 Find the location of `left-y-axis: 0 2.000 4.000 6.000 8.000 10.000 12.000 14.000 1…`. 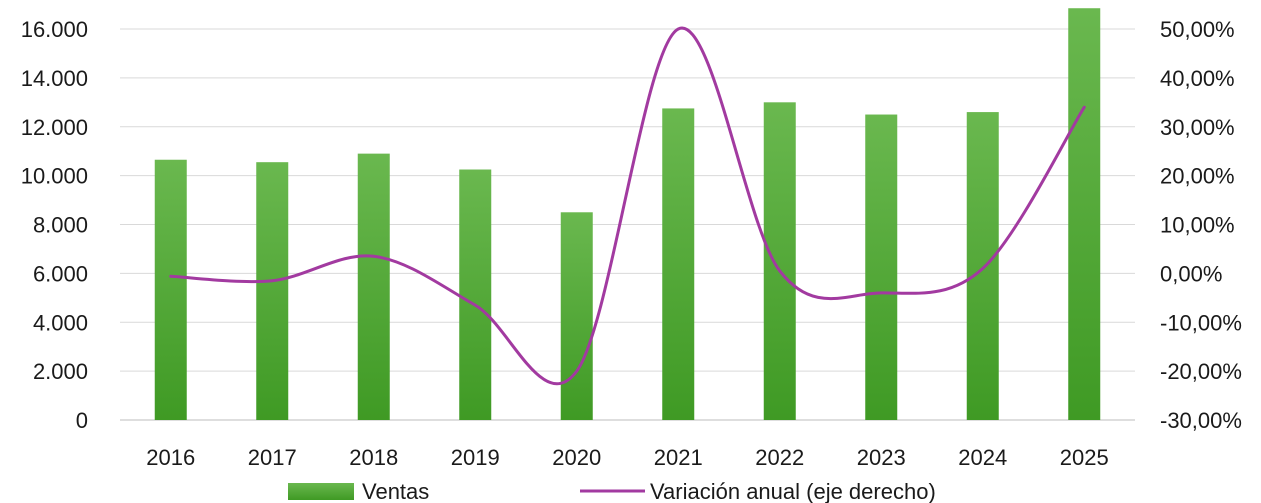

left-y-axis: 0 2.000 4.000 6.000 8.000 10.000 12.000 14.000 1… is located at coordinates (54, 225).